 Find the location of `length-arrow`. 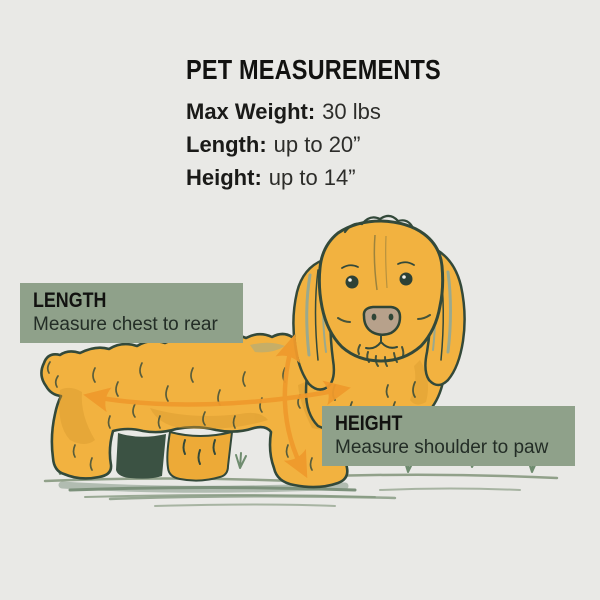

length-arrow is located at coordinates (217, 396).